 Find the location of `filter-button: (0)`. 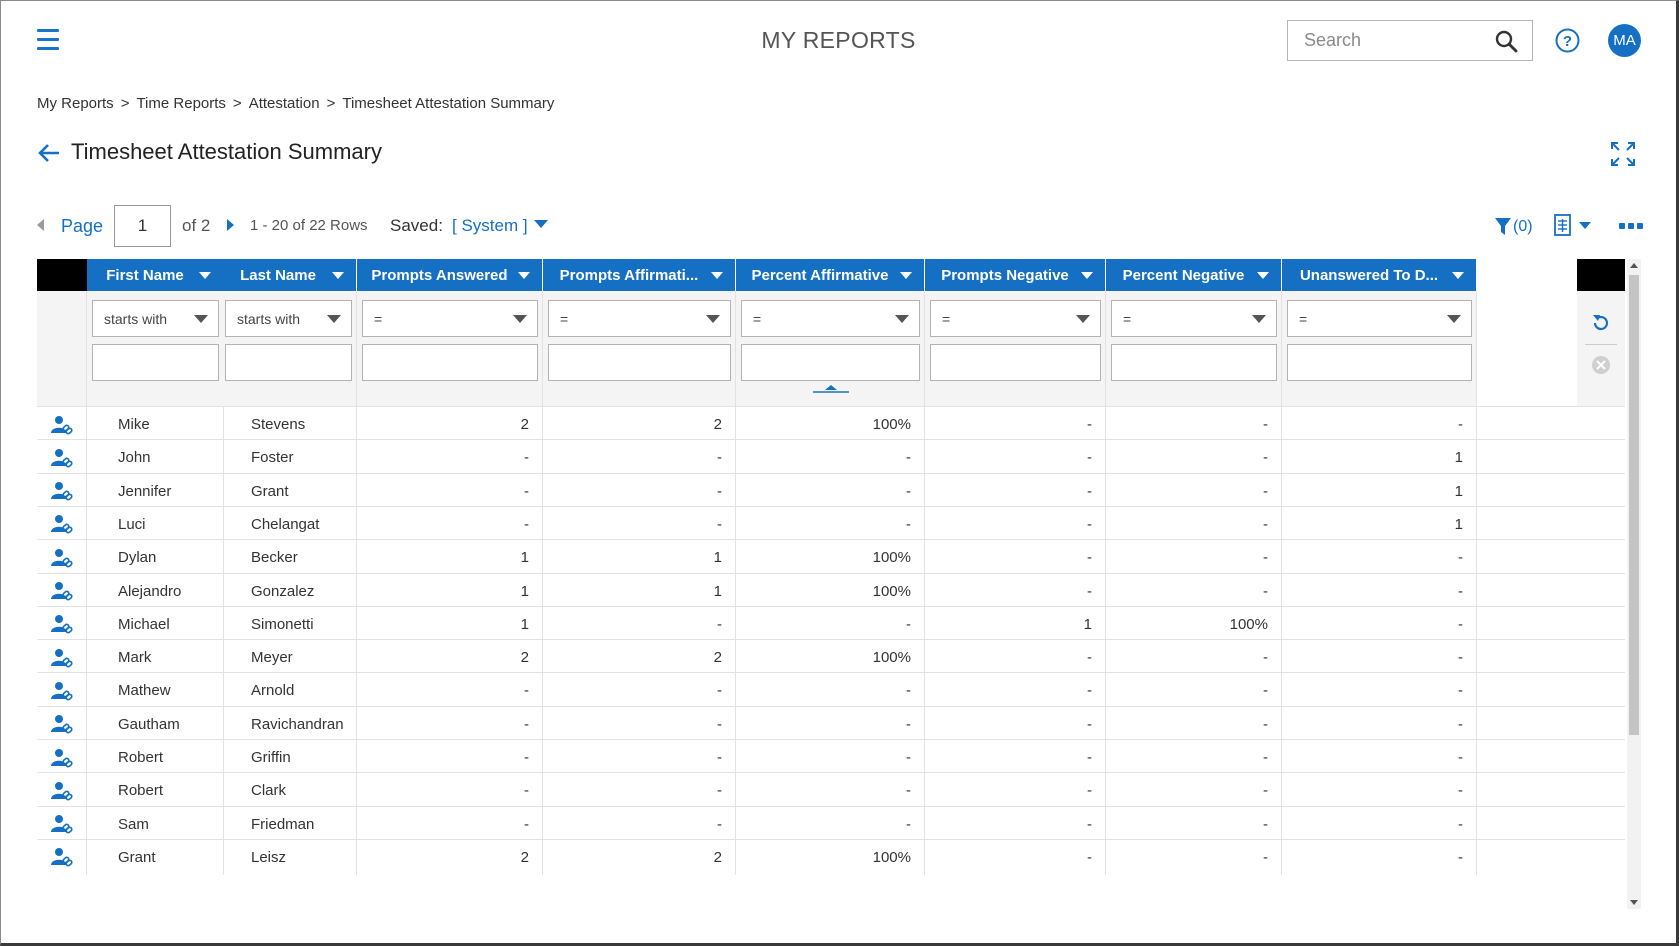

filter-button: (0) is located at coordinates (1514, 227).